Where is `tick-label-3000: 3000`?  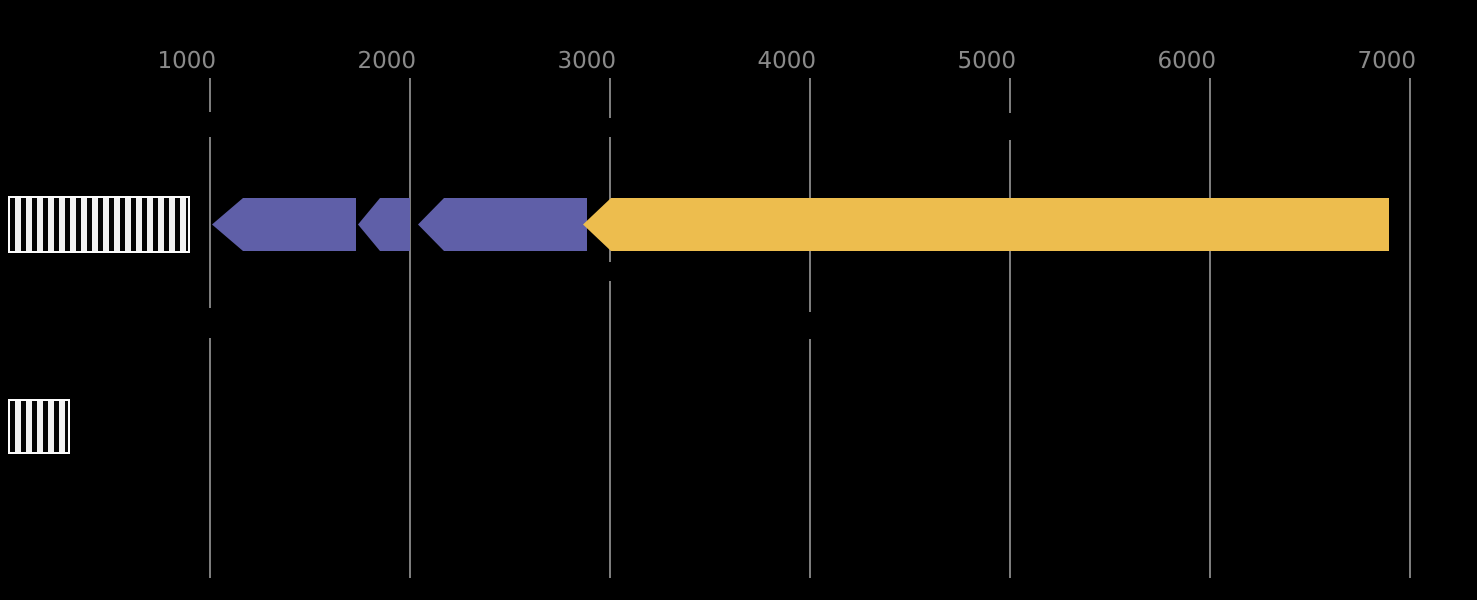 tick-label-3000: 3000 is located at coordinates (586, 61).